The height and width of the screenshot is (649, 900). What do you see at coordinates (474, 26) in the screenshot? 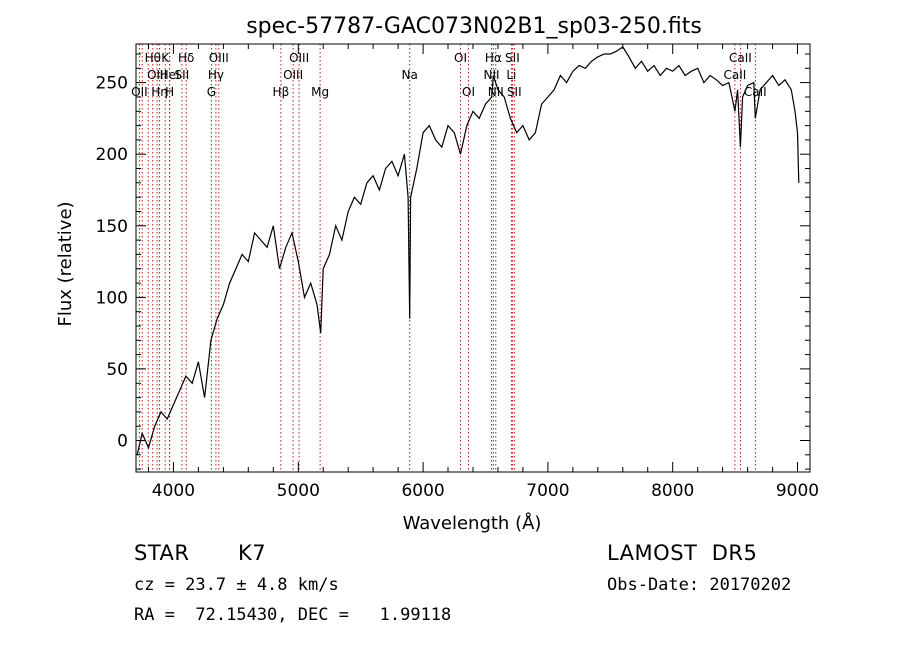
I see `chart-title: spec-57787-GAC073N02B1_sp03-250.fits` at bounding box center [474, 26].